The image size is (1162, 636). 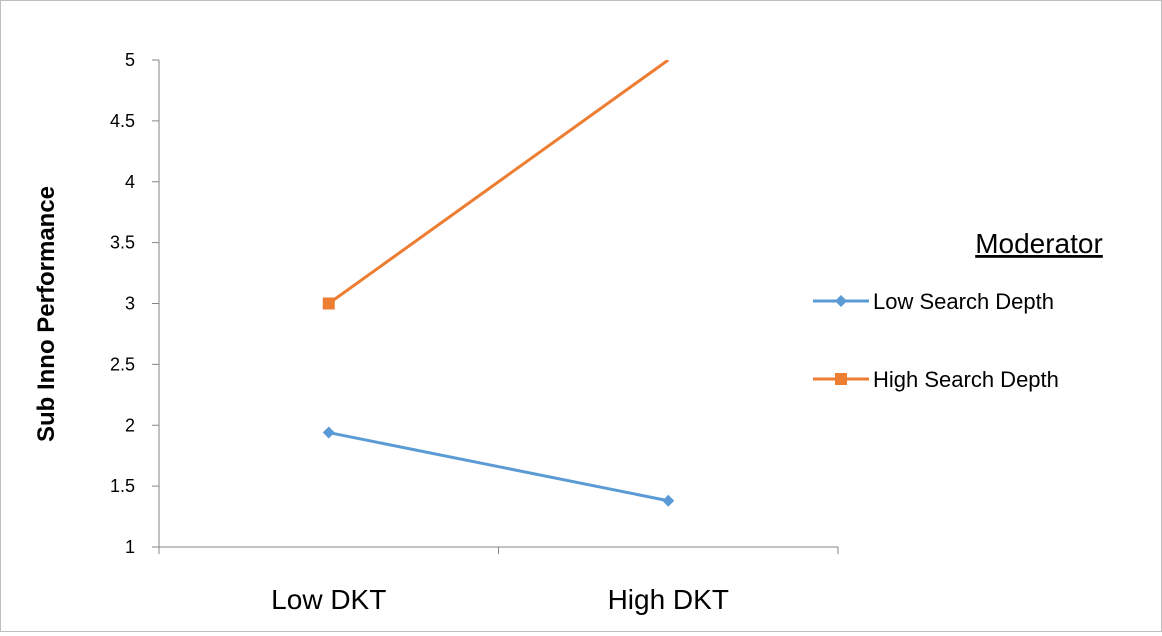 I want to click on legend-label: Low Search Depth, so click(x=963, y=301).